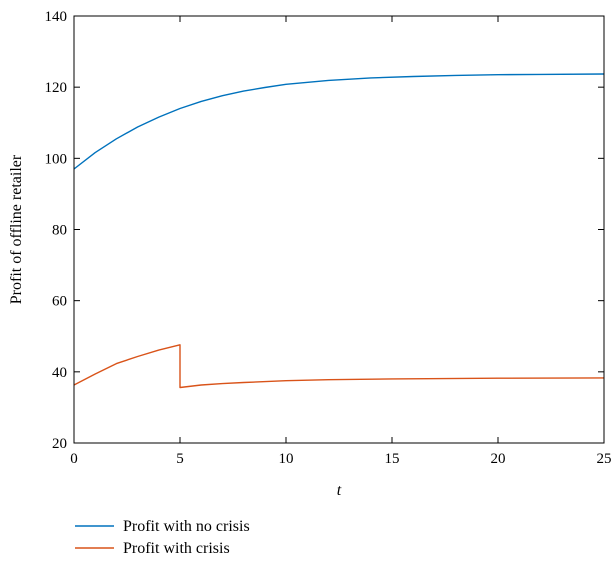 This screenshot has width=615, height=571. I want to click on y-tick-label: 20, so click(59, 444).